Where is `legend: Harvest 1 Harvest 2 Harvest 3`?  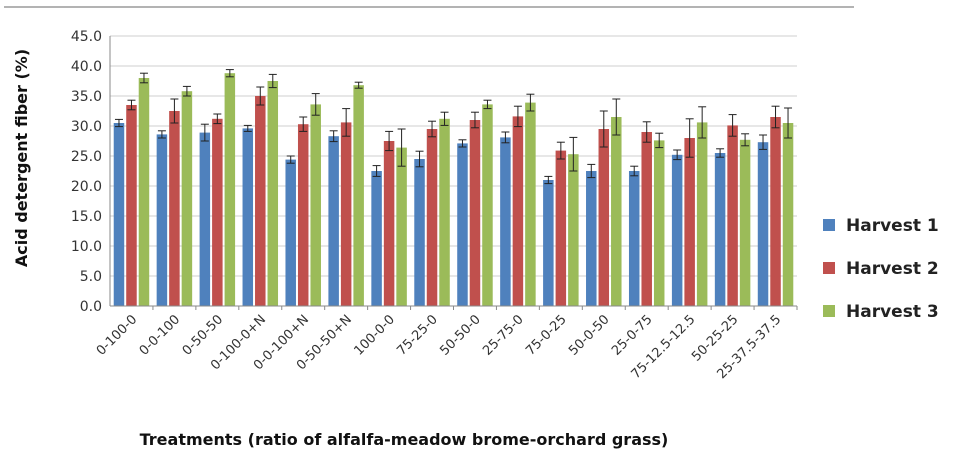 legend: Harvest 1 Harvest 2 Harvest 3 is located at coordinates (881, 269).